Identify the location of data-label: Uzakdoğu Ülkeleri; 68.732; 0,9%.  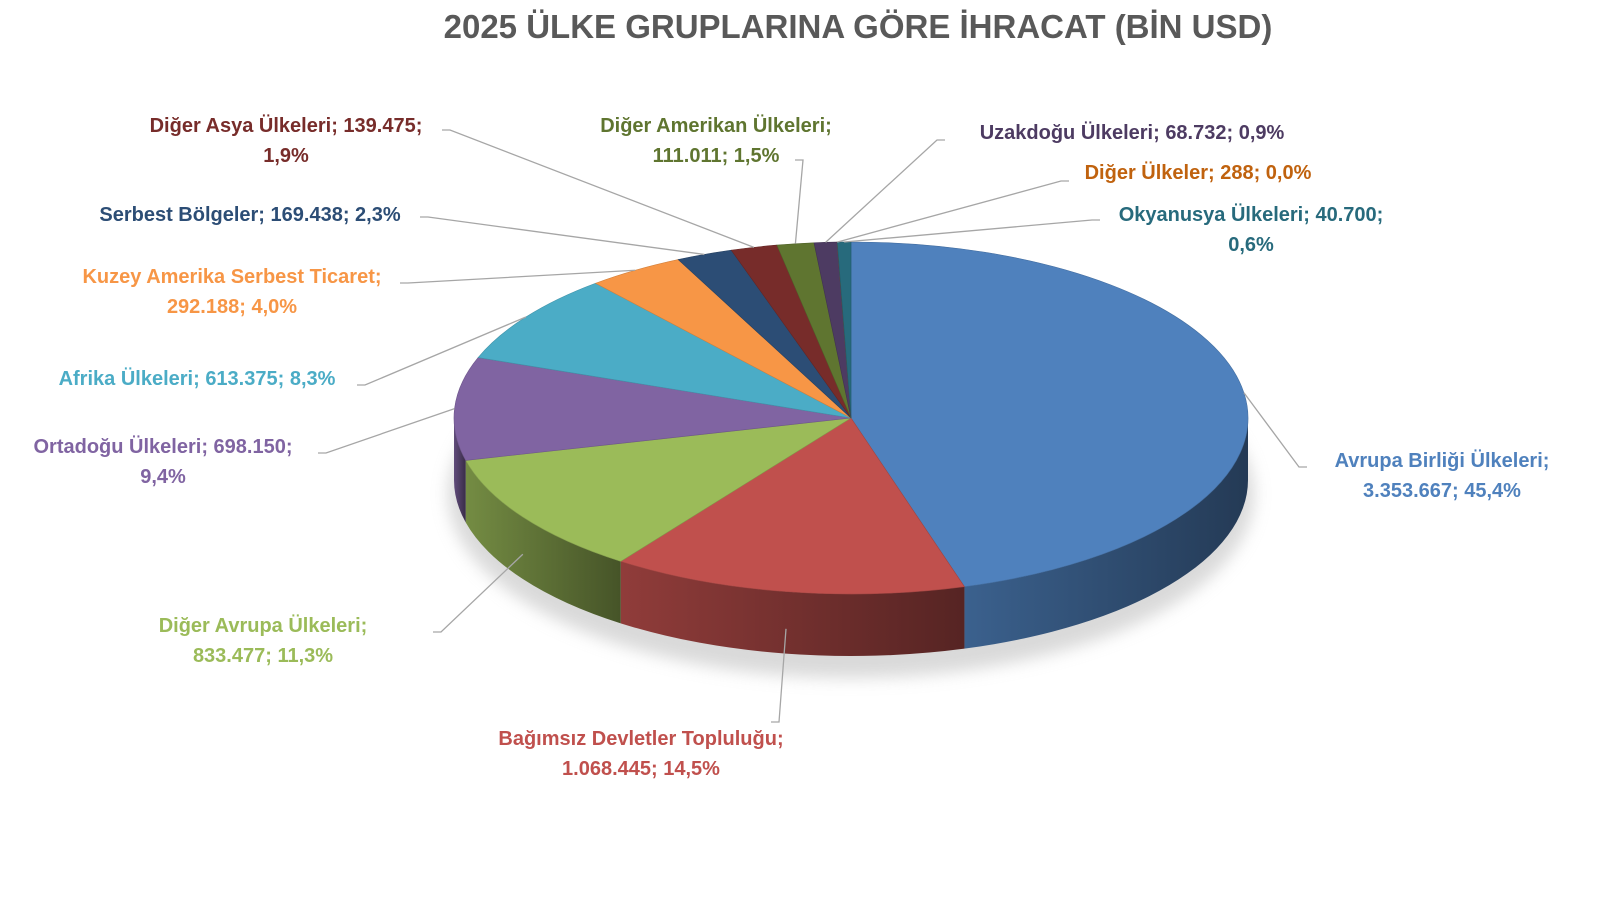
(1132, 133).